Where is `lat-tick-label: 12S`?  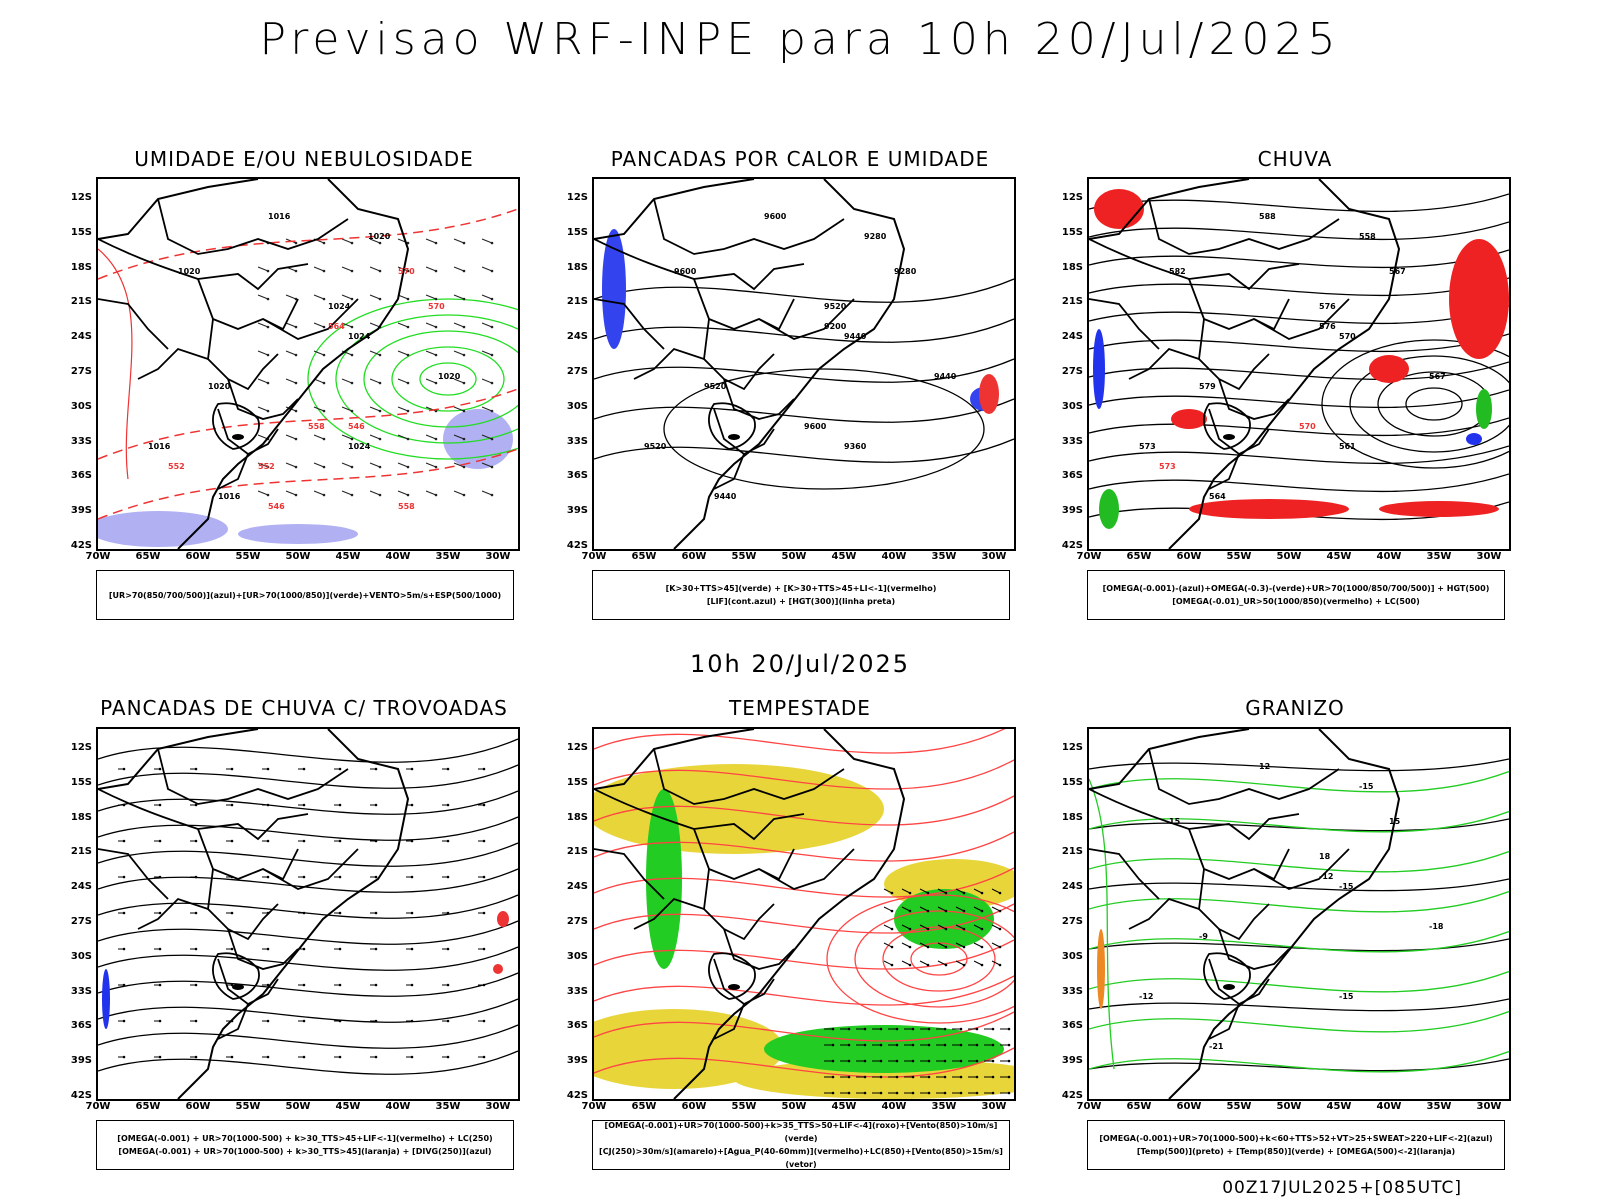
lat-tick-label: 12S is located at coordinates (1072, 747).